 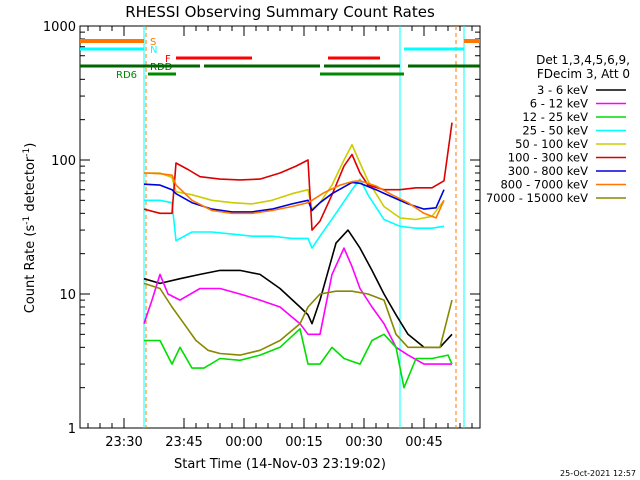 I want to click on y-axis-label: Count Rate (s-1 detector-1), so click(x=30, y=228).